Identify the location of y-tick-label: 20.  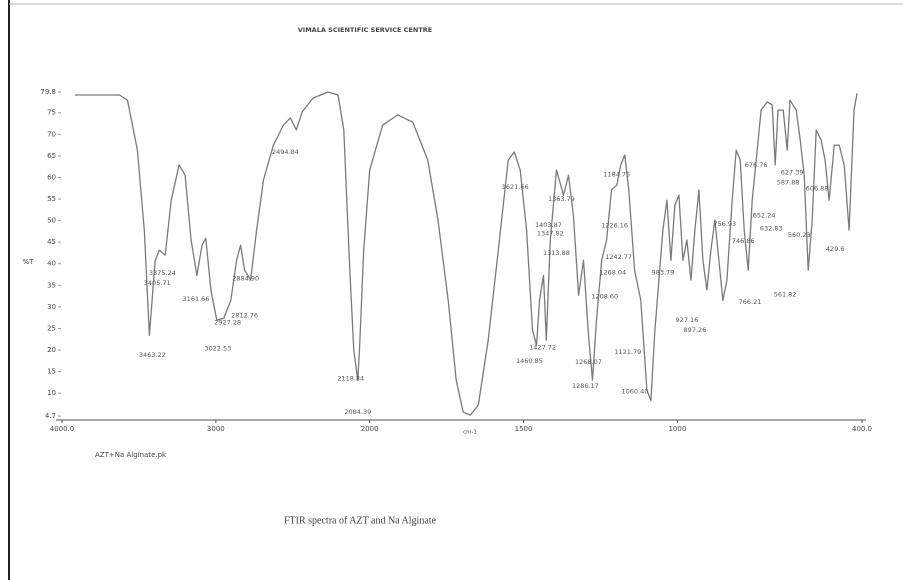
(51, 350).